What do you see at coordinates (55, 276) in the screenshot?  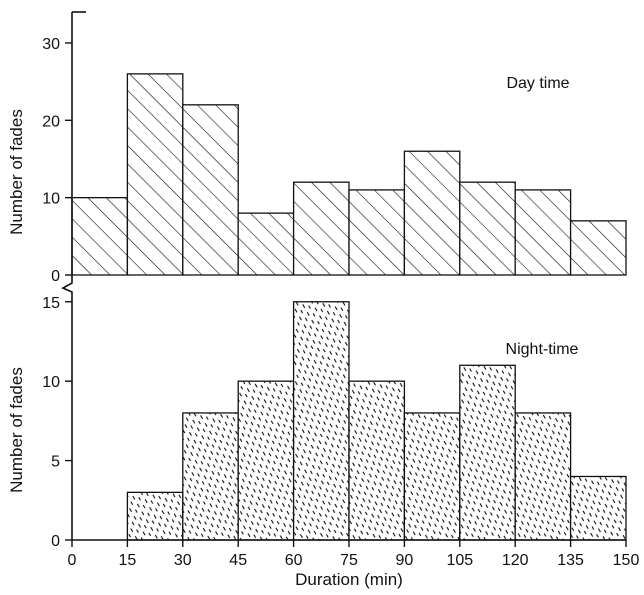 I see `day-y-tick-label: 0` at bounding box center [55, 276].